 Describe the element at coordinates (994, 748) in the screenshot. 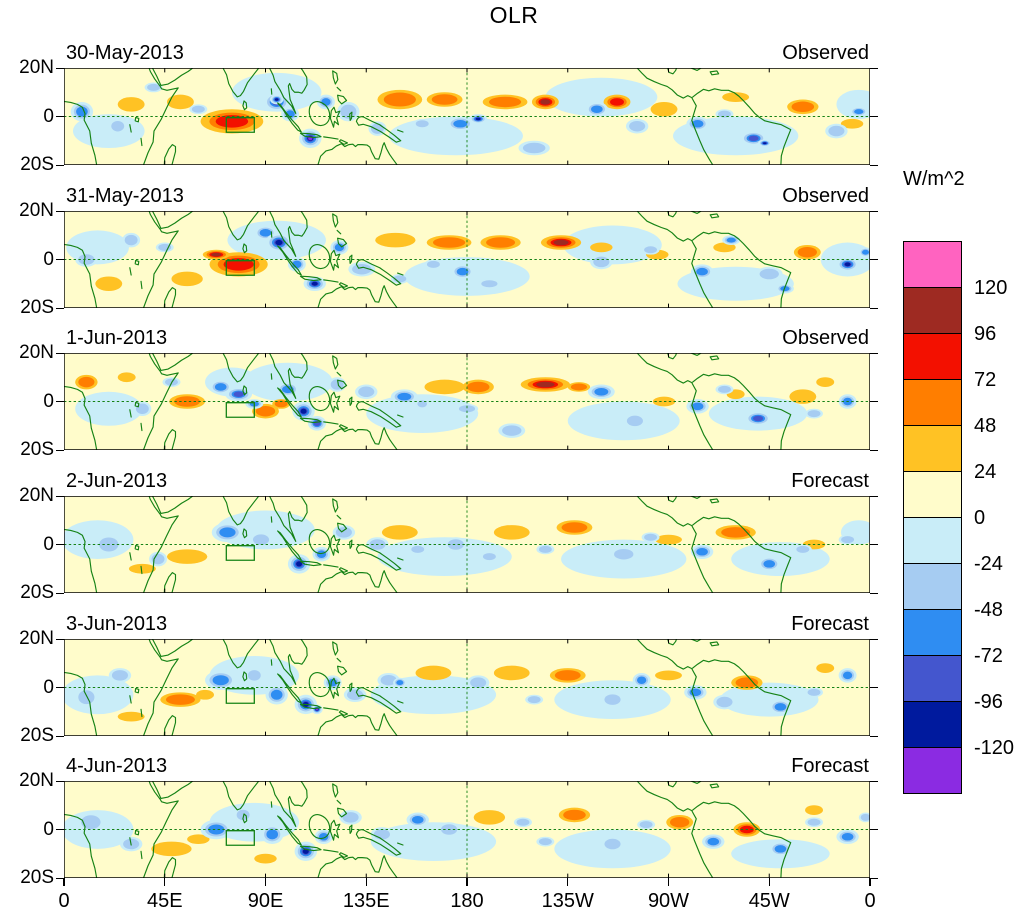

I see `colorbar-tick-label: -120` at that location.